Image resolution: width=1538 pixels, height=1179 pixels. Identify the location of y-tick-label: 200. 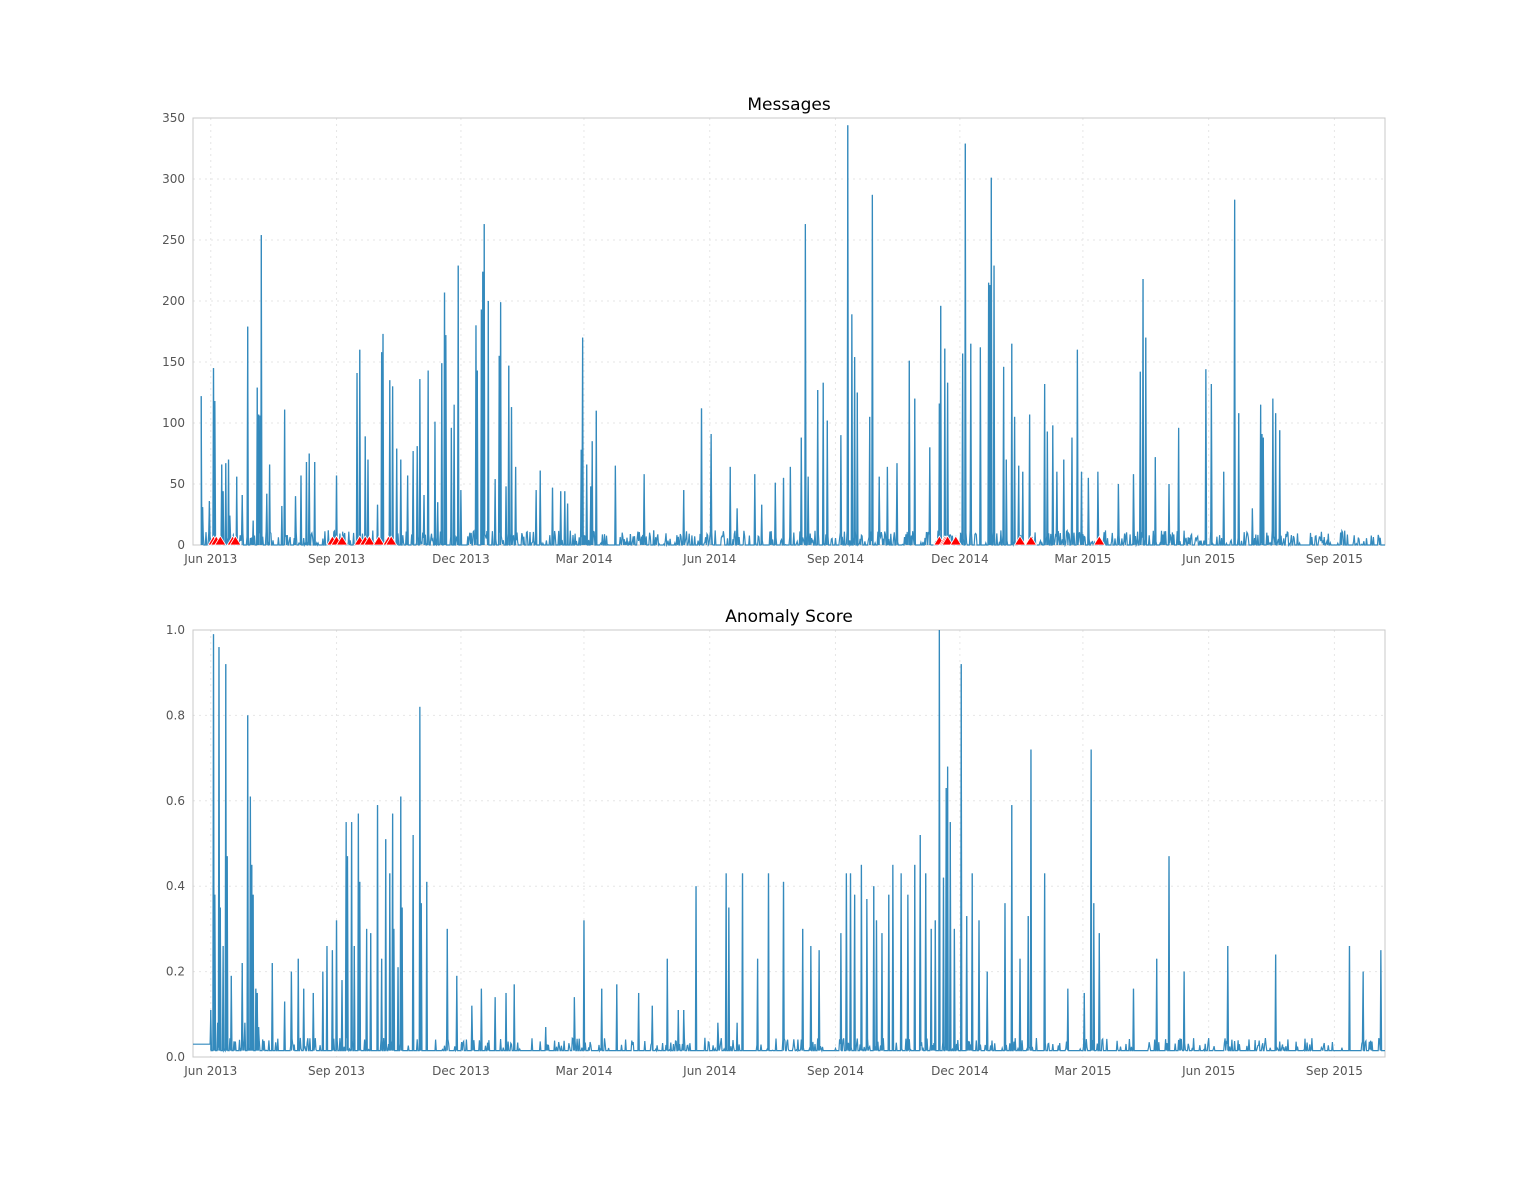
(173, 301).